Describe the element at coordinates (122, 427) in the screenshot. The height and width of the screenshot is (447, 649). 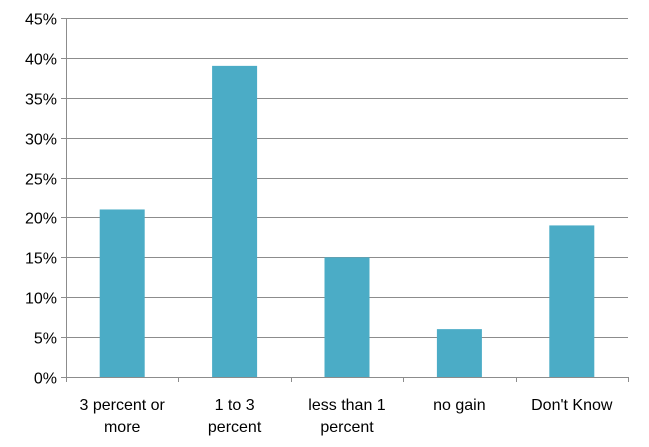
I see `x-tick-label: more` at that location.